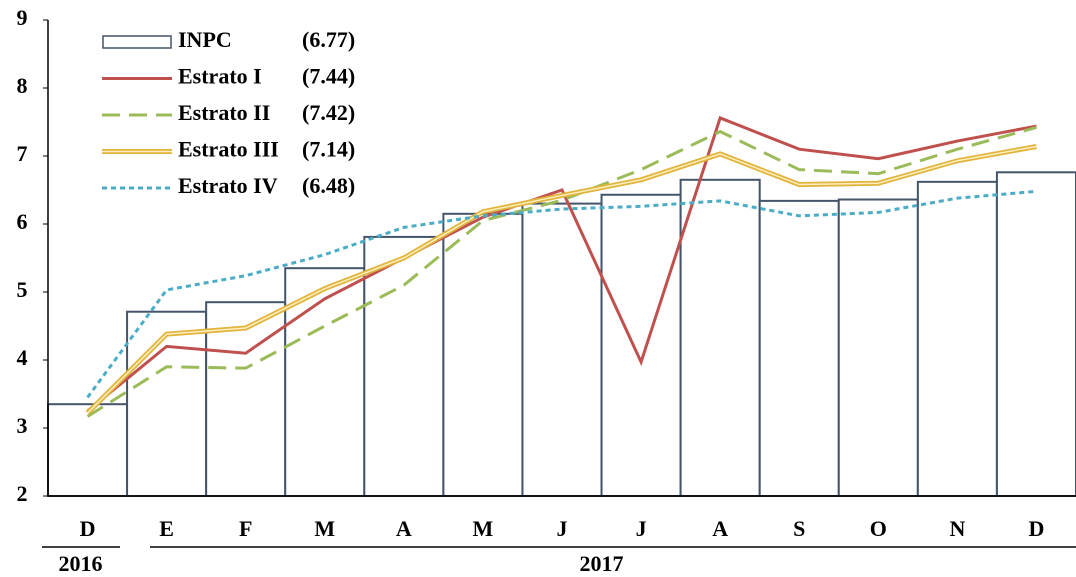 The image size is (1076, 577). I want to click on legend-swatch, so click(137, 42).